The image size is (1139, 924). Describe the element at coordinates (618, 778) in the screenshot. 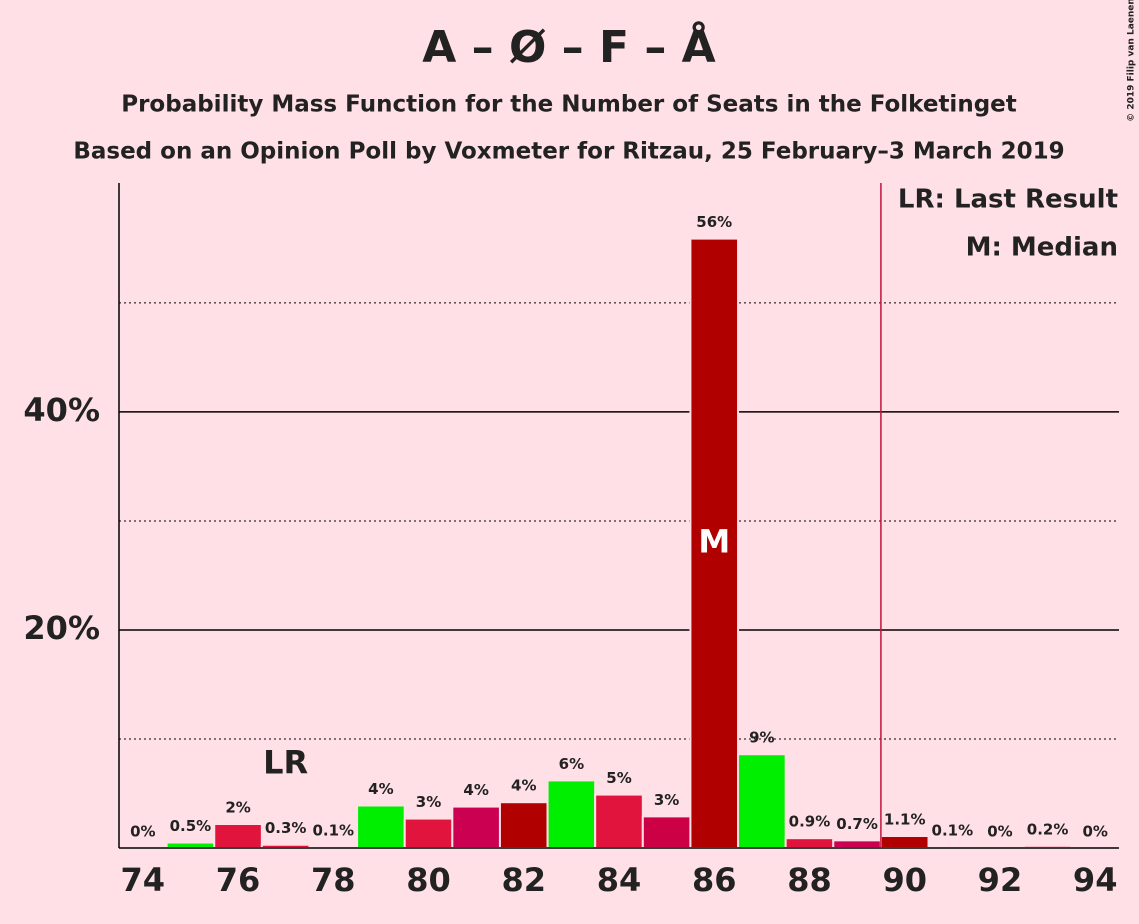

I see `value-label: 5%` at that location.